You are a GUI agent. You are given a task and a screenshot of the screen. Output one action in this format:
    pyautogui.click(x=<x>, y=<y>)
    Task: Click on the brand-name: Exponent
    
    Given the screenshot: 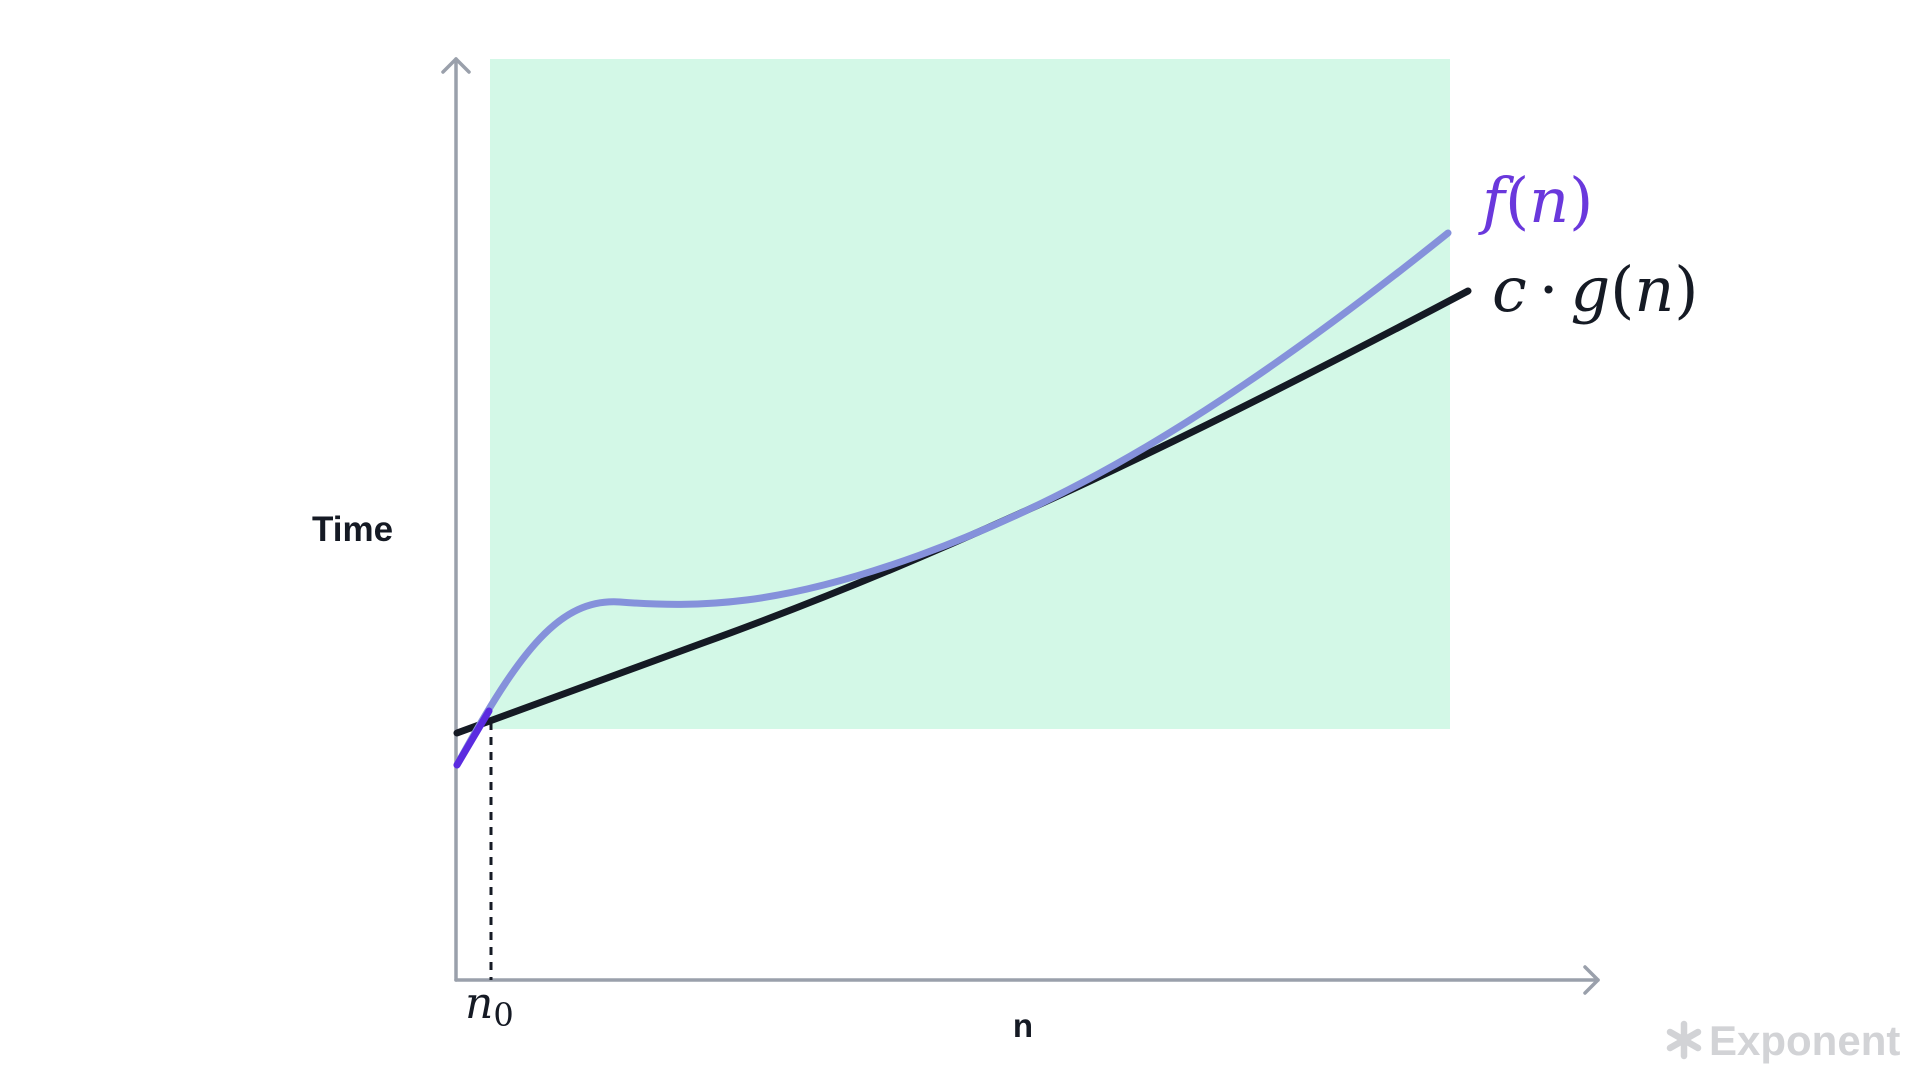 What is the action you would take?
    pyautogui.click(x=1804, y=1040)
    